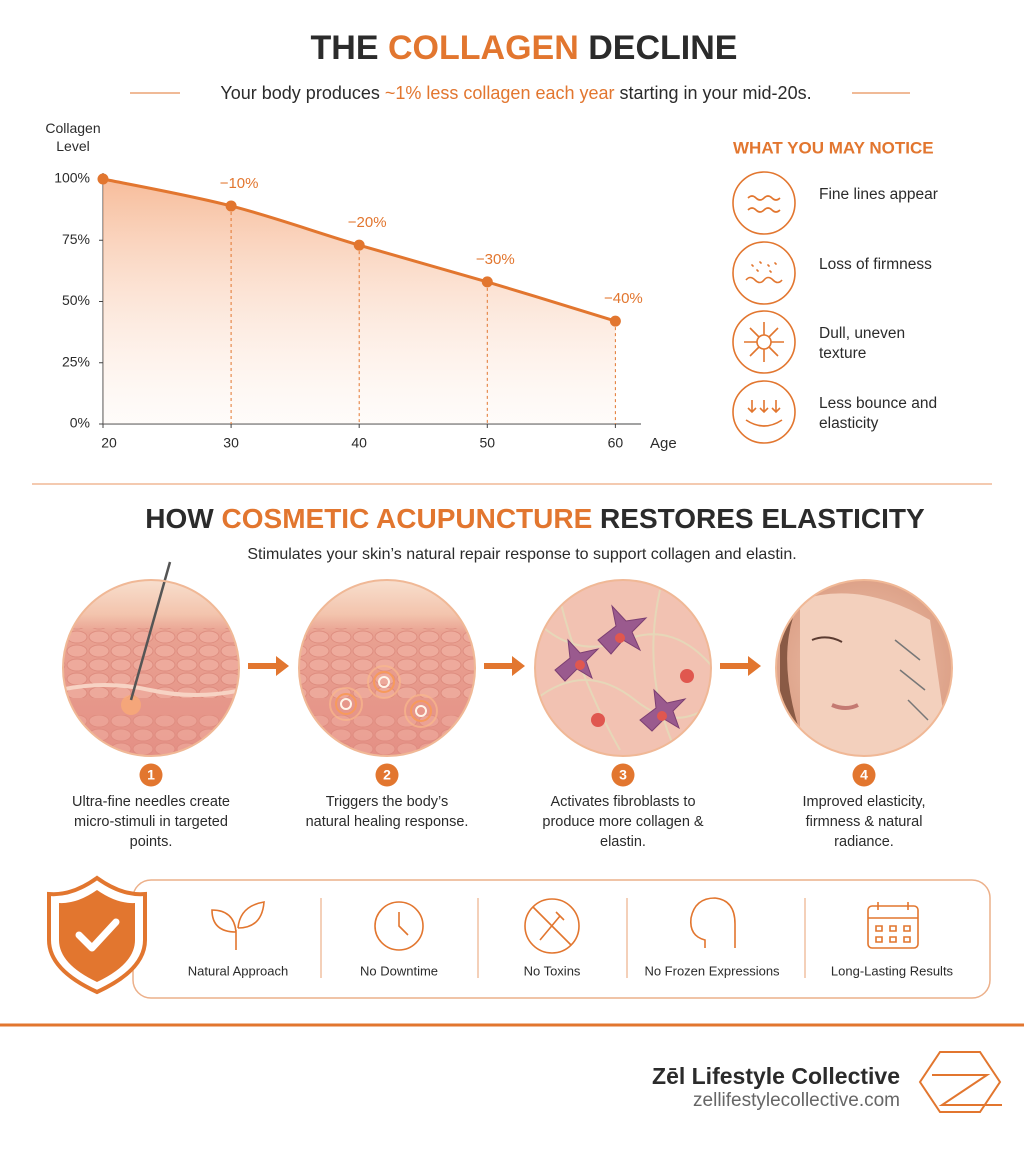  What do you see at coordinates (875, 264) in the screenshot?
I see `notice-item: Loss of firmness` at bounding box center [875, 264].